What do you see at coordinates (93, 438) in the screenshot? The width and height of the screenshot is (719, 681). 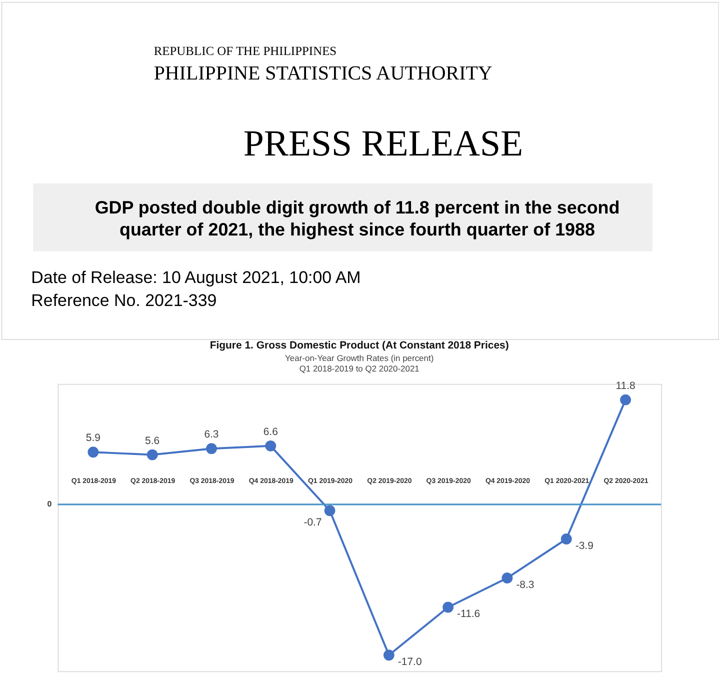 I see `data-label: 5.9` at bounding box center [93, 438].